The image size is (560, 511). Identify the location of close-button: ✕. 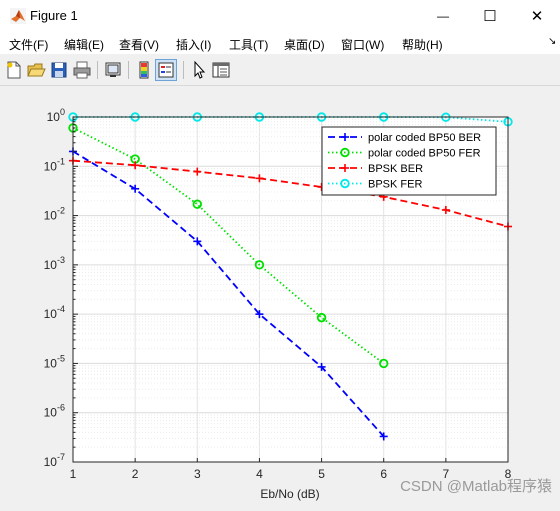
(537, 16).